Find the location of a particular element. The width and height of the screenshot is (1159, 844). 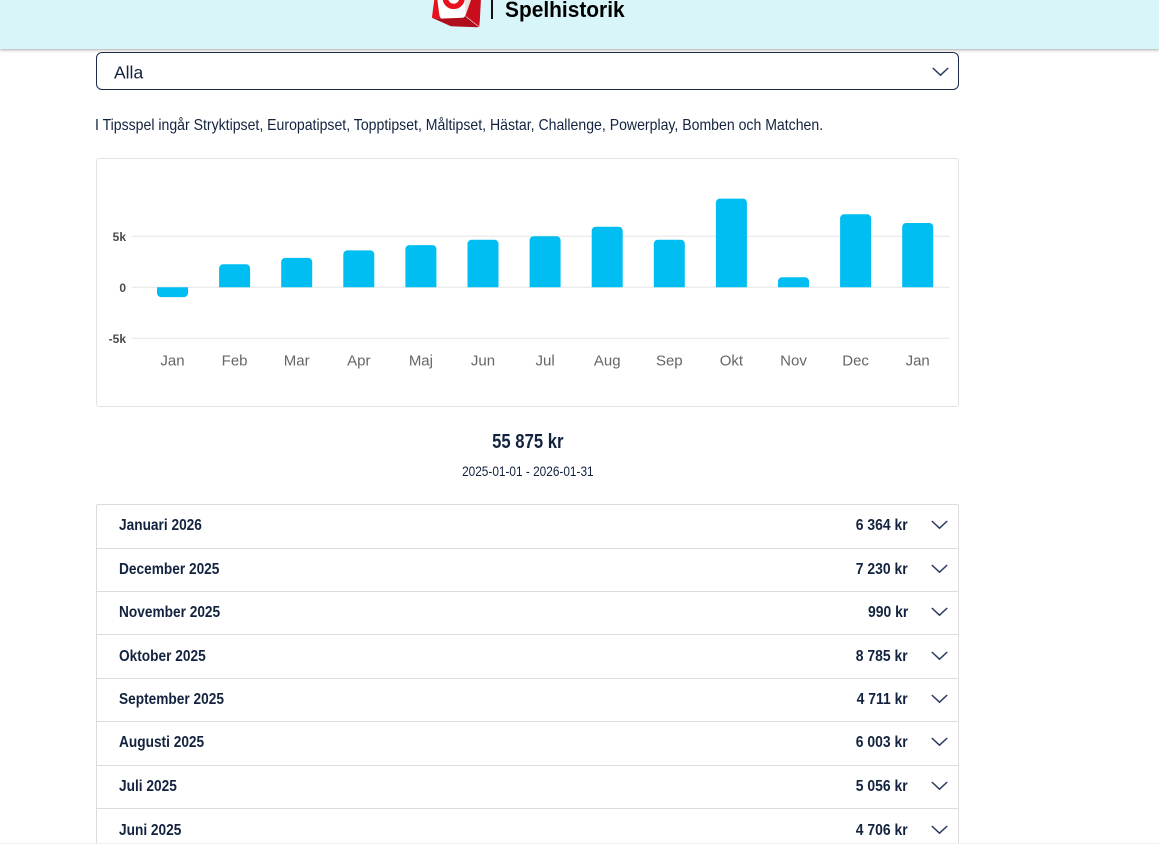

svg-text: 0 is located at coordinates (122, 288).